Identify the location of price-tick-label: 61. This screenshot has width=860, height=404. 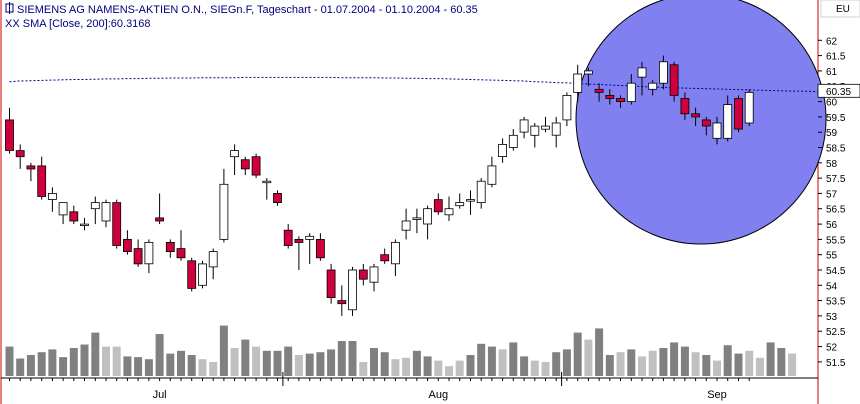
(832, 72).